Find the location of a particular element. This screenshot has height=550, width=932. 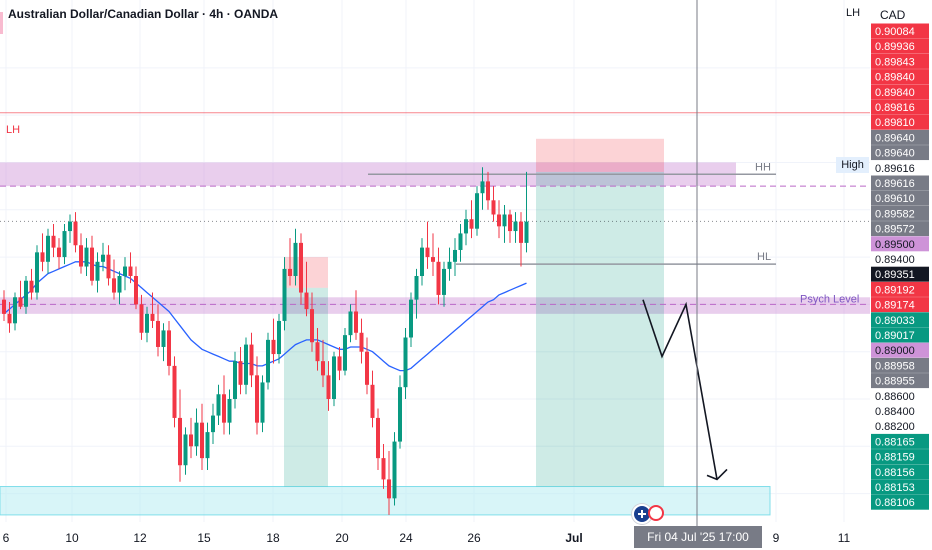

price-label: 0.89572 is located at coordinates (900, 229).